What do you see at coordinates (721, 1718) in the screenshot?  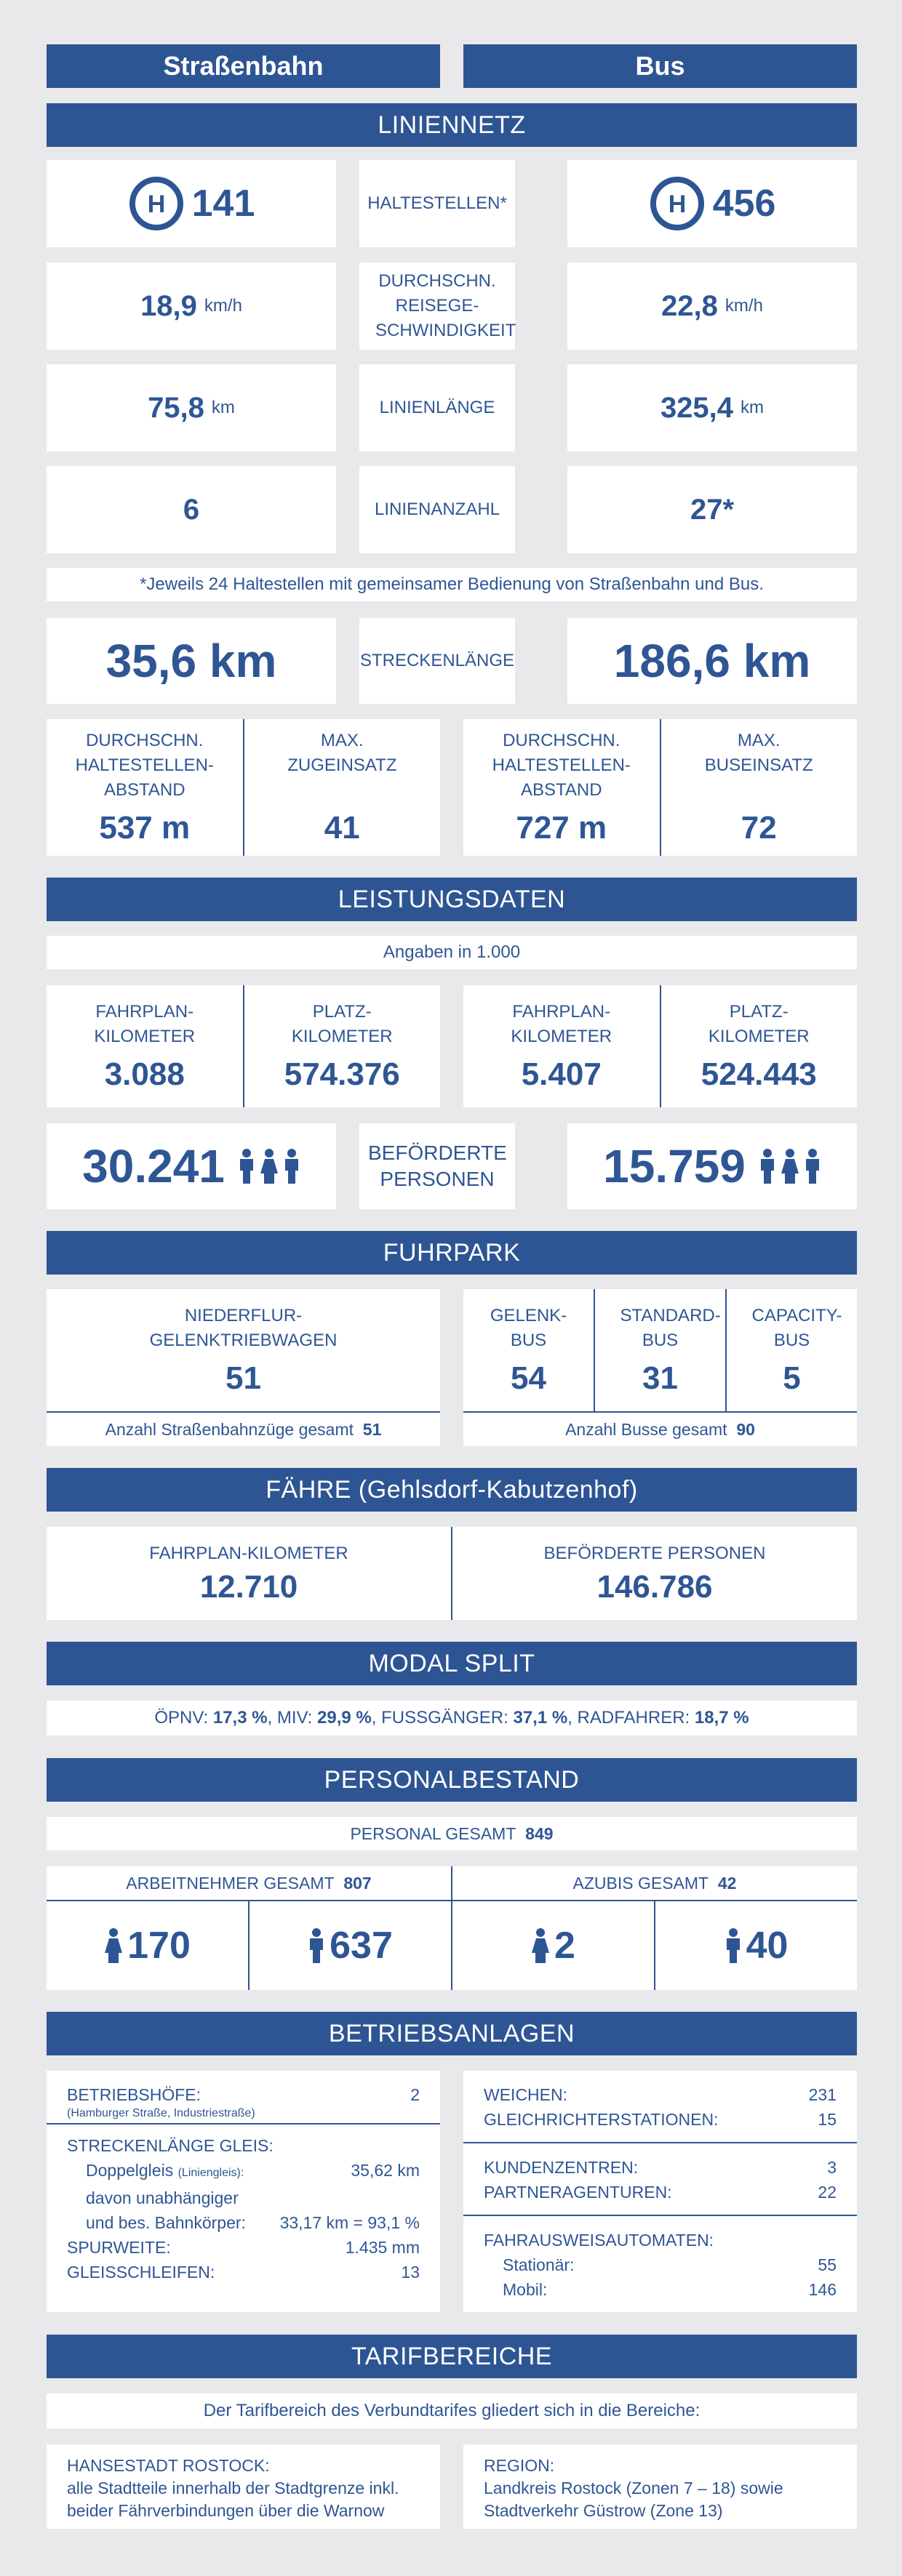 I see `cyclist-value: 18,7 %` at bounding box center [721, 1718].